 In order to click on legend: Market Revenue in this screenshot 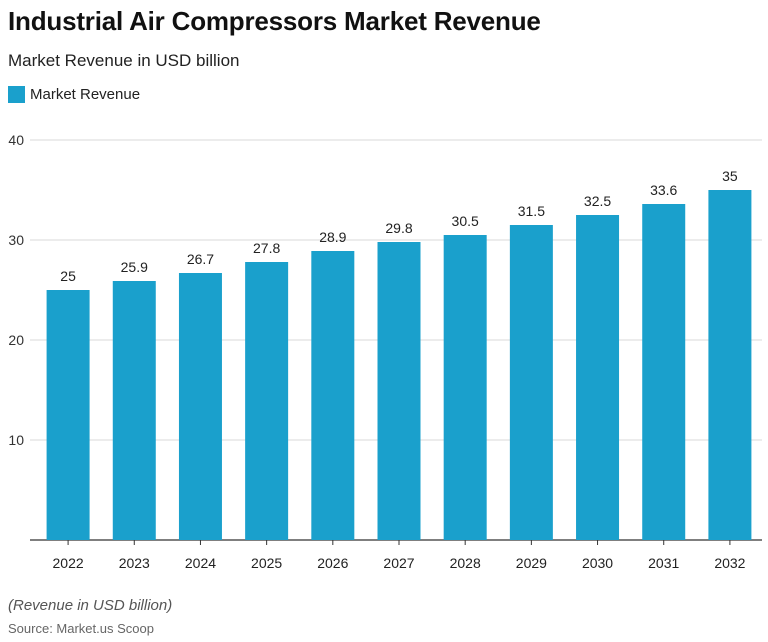, I will do `click(74, 94)`.